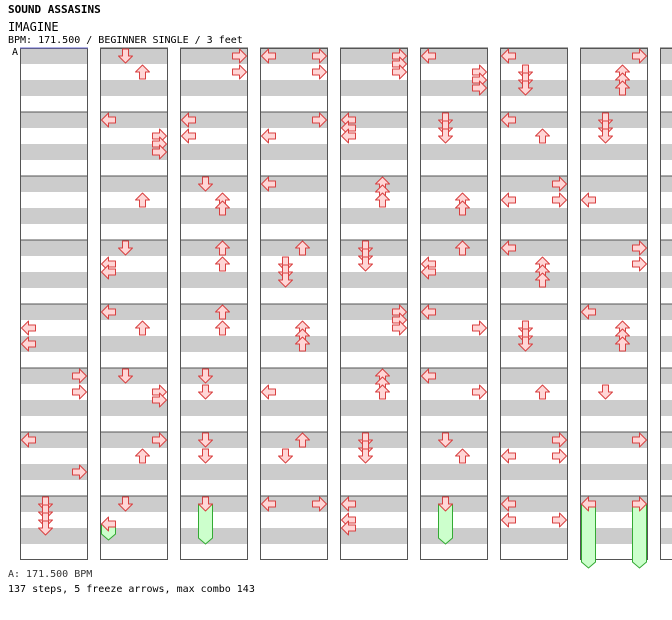  I want to click on freeze-arrow-left, so click(588, 536).